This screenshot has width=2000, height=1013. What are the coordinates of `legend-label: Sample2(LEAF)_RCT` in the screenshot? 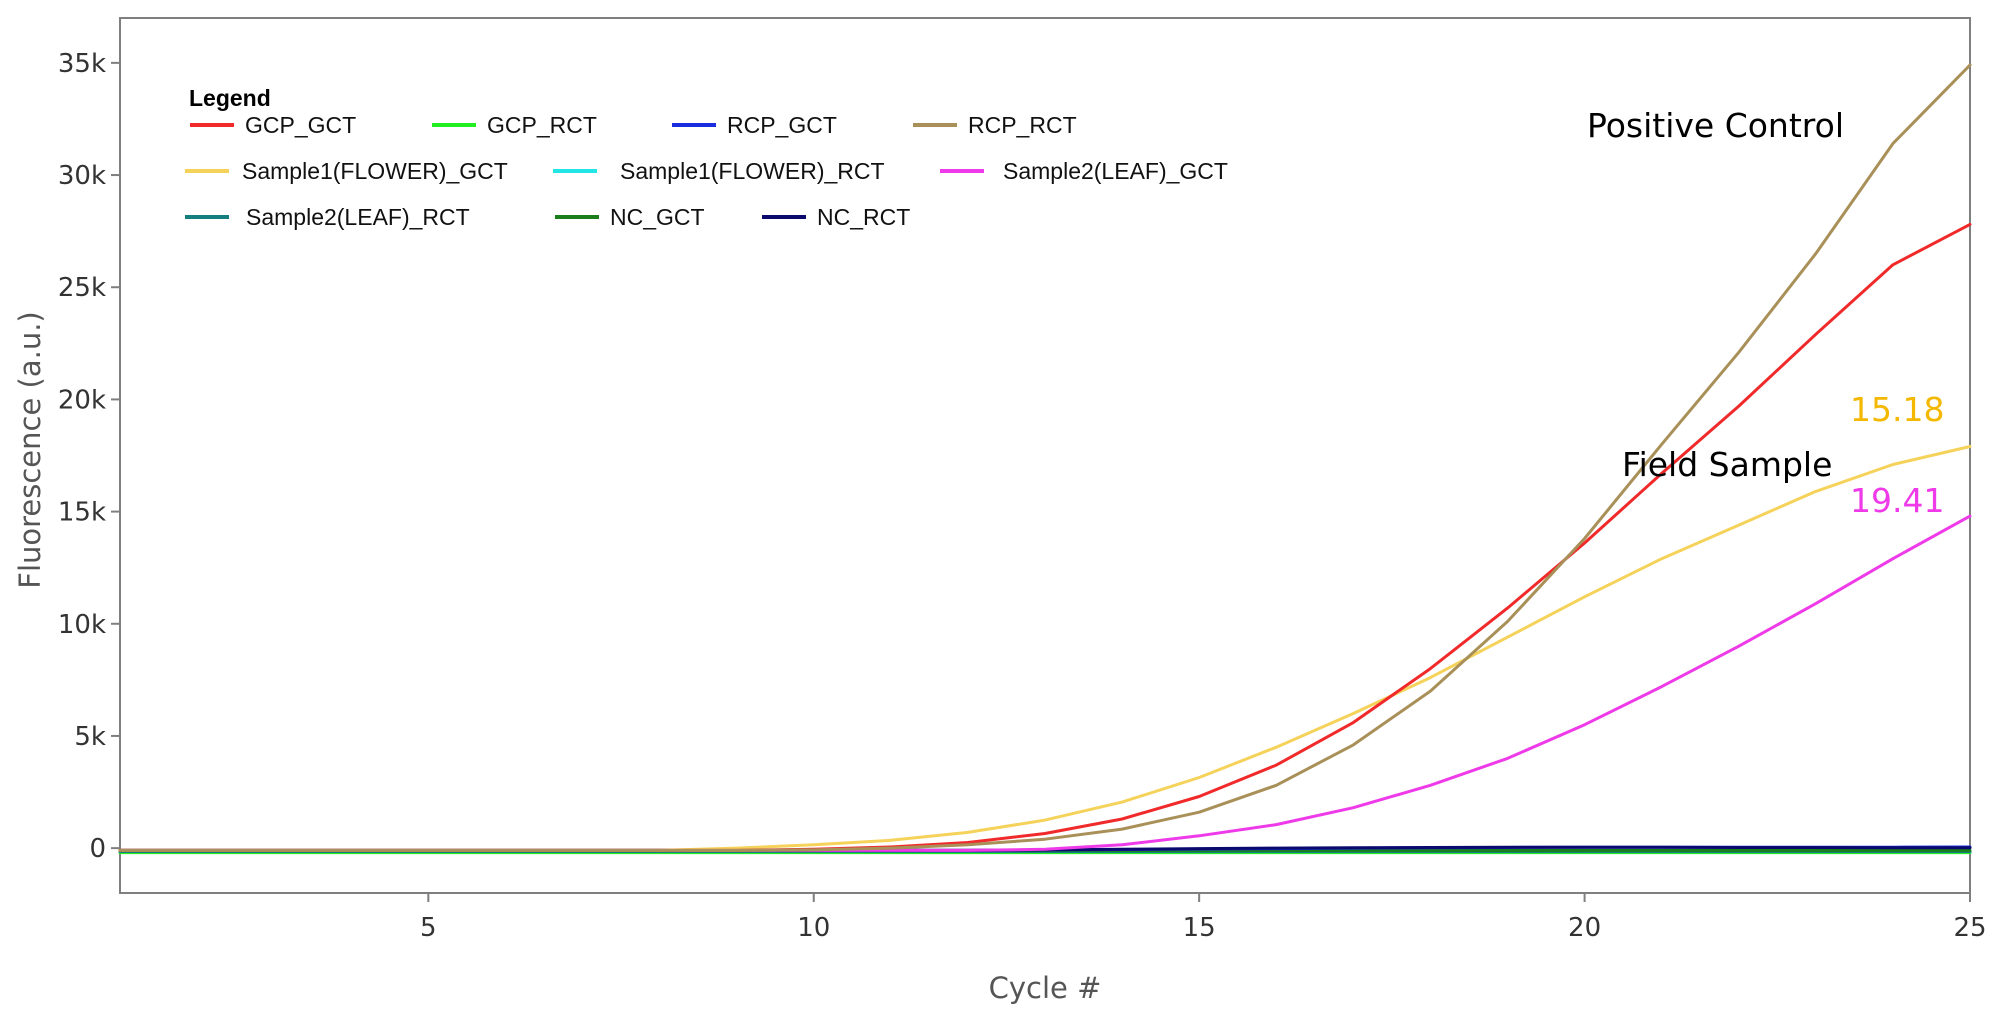 It's located at (358, 217).